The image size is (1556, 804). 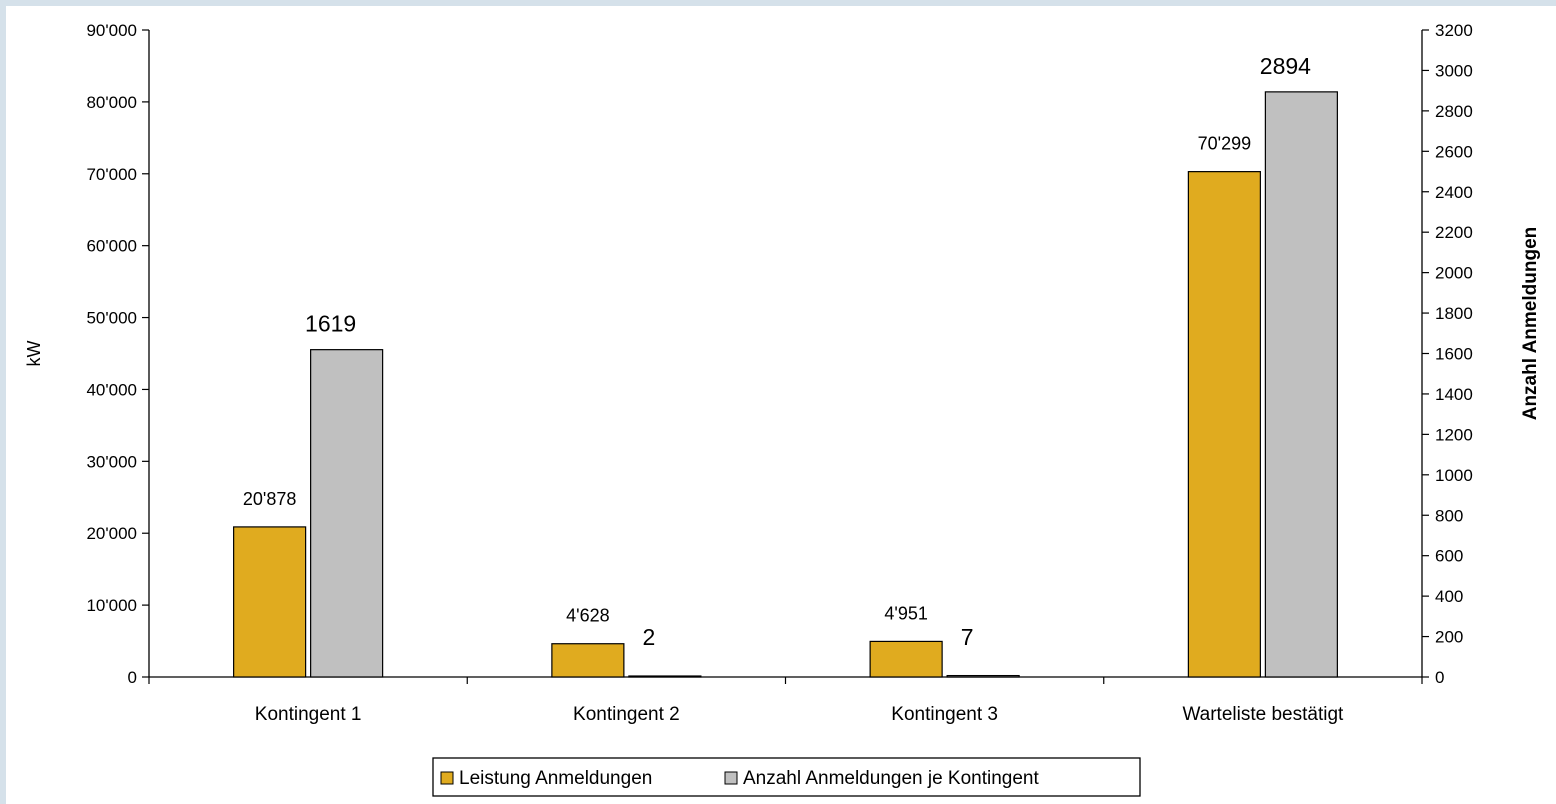 What do you see at coordinates (1454, 192) in the screenshot?
I see `y-right-tick-label: 2400` at bounding box center [1454, 192].